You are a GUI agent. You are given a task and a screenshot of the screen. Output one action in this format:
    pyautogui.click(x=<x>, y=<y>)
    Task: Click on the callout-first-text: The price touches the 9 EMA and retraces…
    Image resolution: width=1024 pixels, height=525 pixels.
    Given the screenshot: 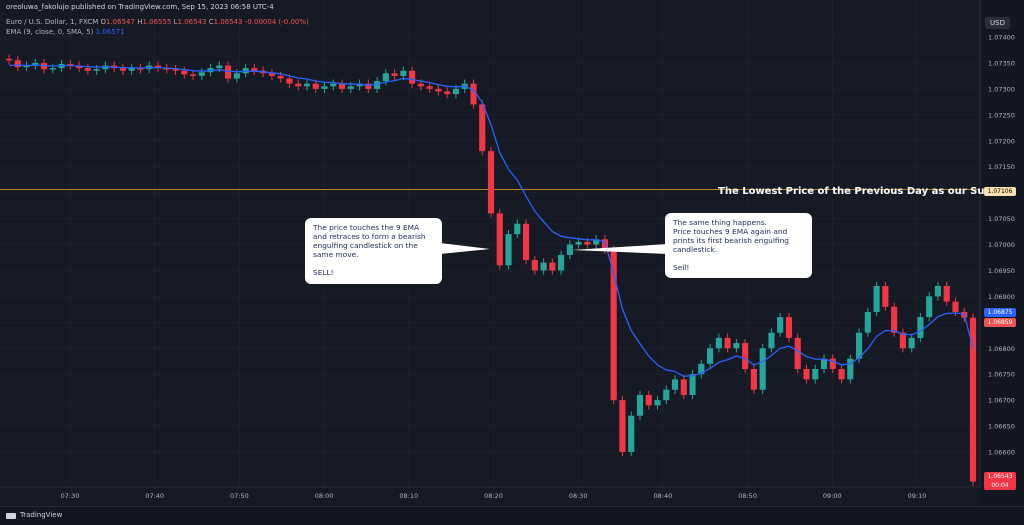 What is the action you would take?
    pyautogui.click(x=369, y=250)
    